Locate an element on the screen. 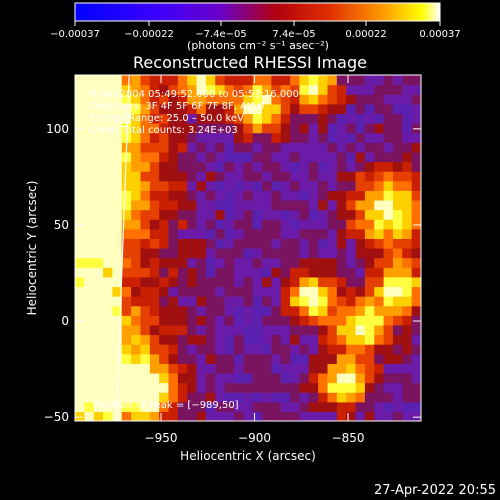 This screenshot has width=500, height=500. annotation-time-range: 8‐Jan‐2004 05:49:52.000 to 05:53:16.000 is located at coordinates (194, 94).